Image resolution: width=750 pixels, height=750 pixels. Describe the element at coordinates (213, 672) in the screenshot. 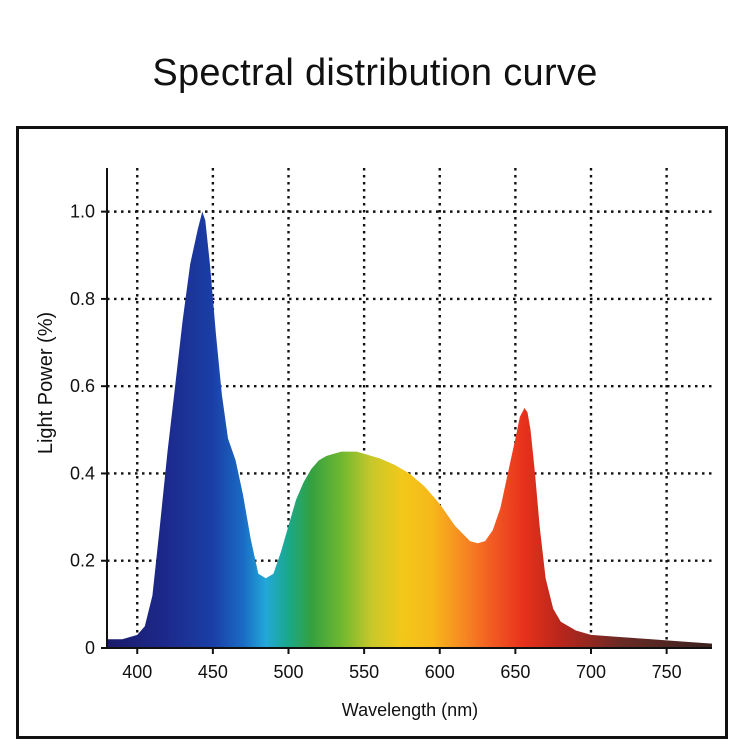

I see `x-tick-label: 450` at that location.